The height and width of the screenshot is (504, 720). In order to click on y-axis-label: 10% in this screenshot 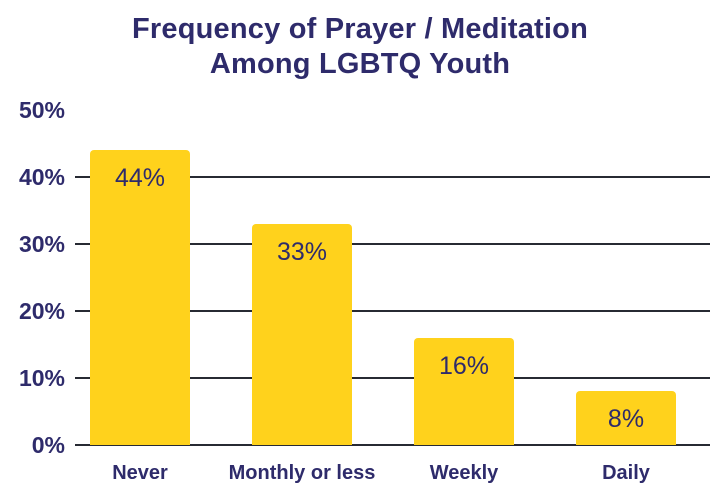, I will do `click(41, 378)`.